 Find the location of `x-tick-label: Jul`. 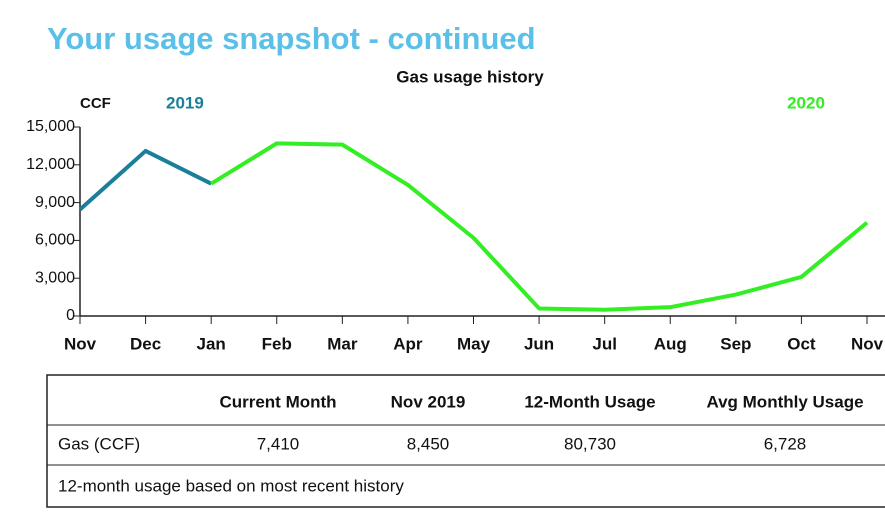

x-tick-label: Jul is located at coordinates (604, 343).